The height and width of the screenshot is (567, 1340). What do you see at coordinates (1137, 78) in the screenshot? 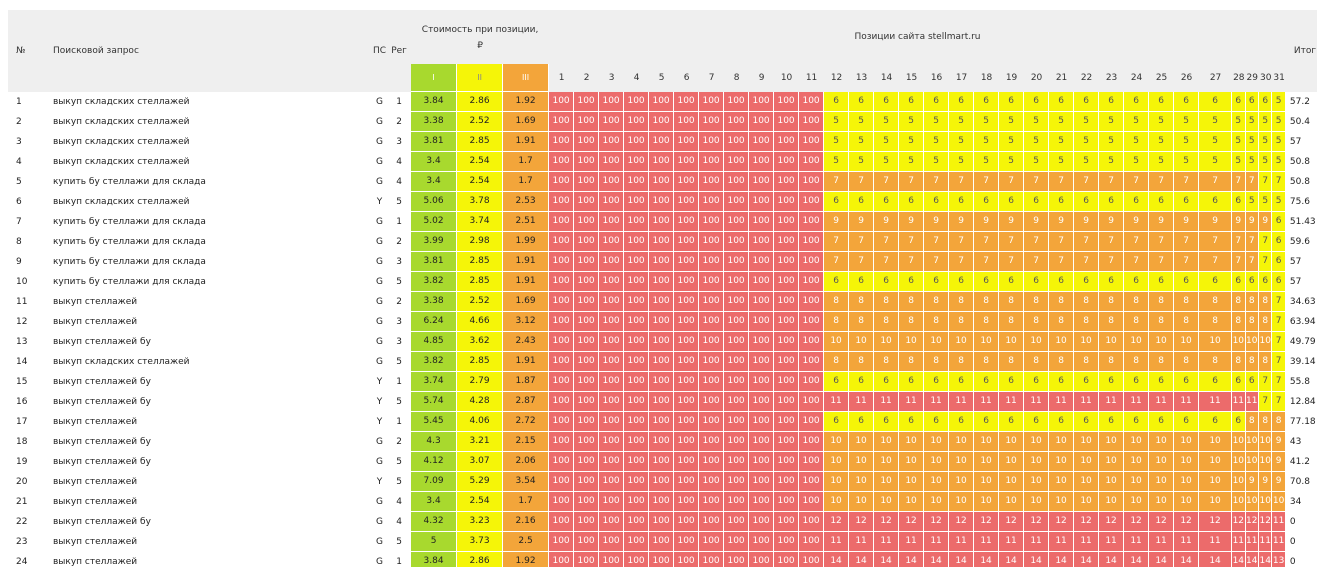
I see `header-position-24: 24` at bounding box center [1137, 78].